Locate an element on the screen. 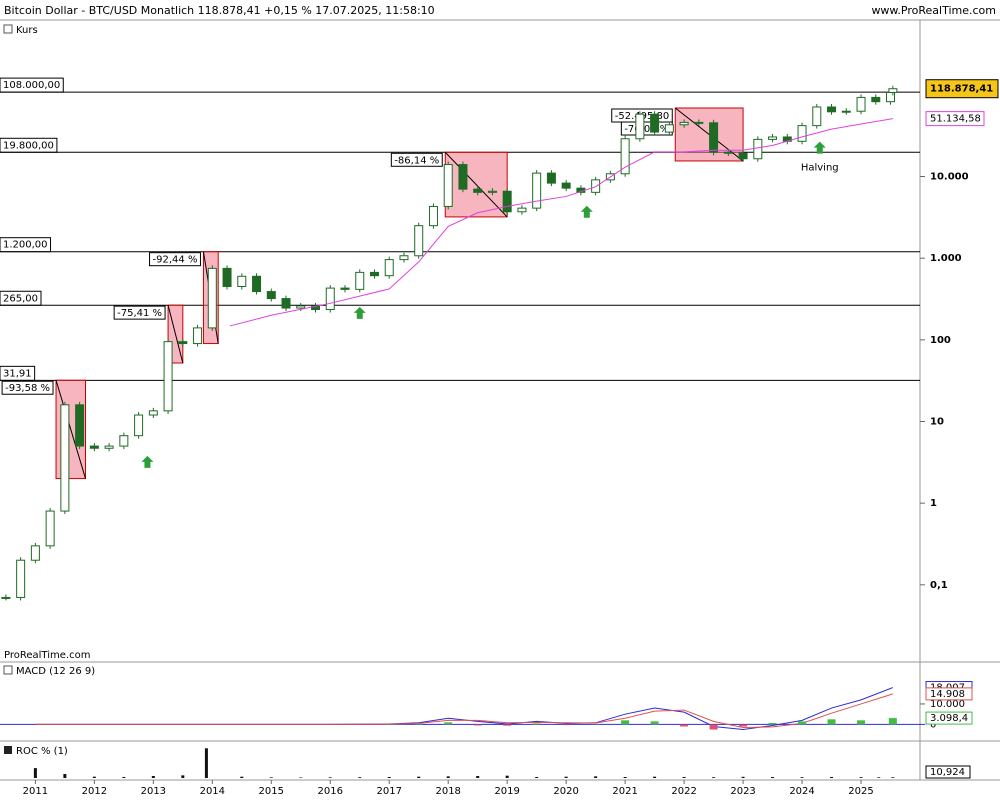  x-tick-label: 2024 is located at coordinates (801, 791).